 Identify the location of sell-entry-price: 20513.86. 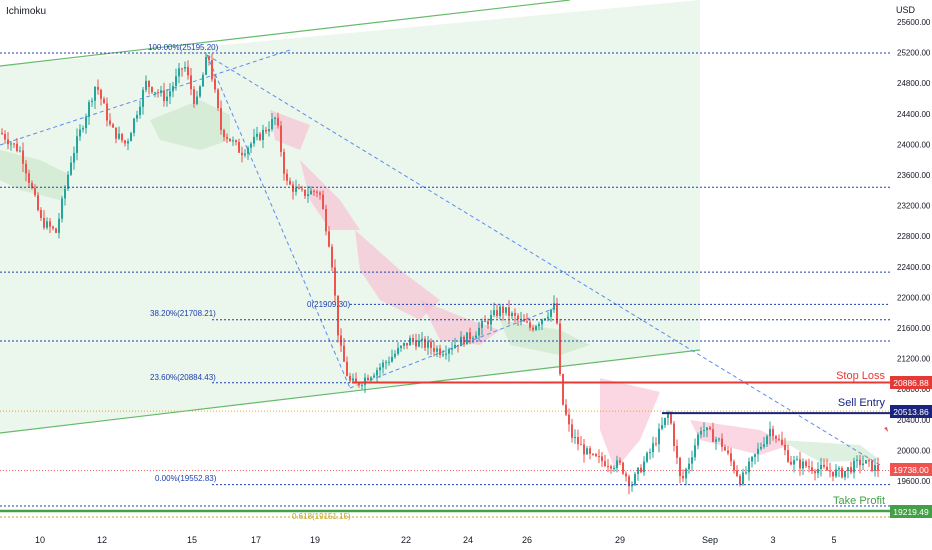
(911, 412).